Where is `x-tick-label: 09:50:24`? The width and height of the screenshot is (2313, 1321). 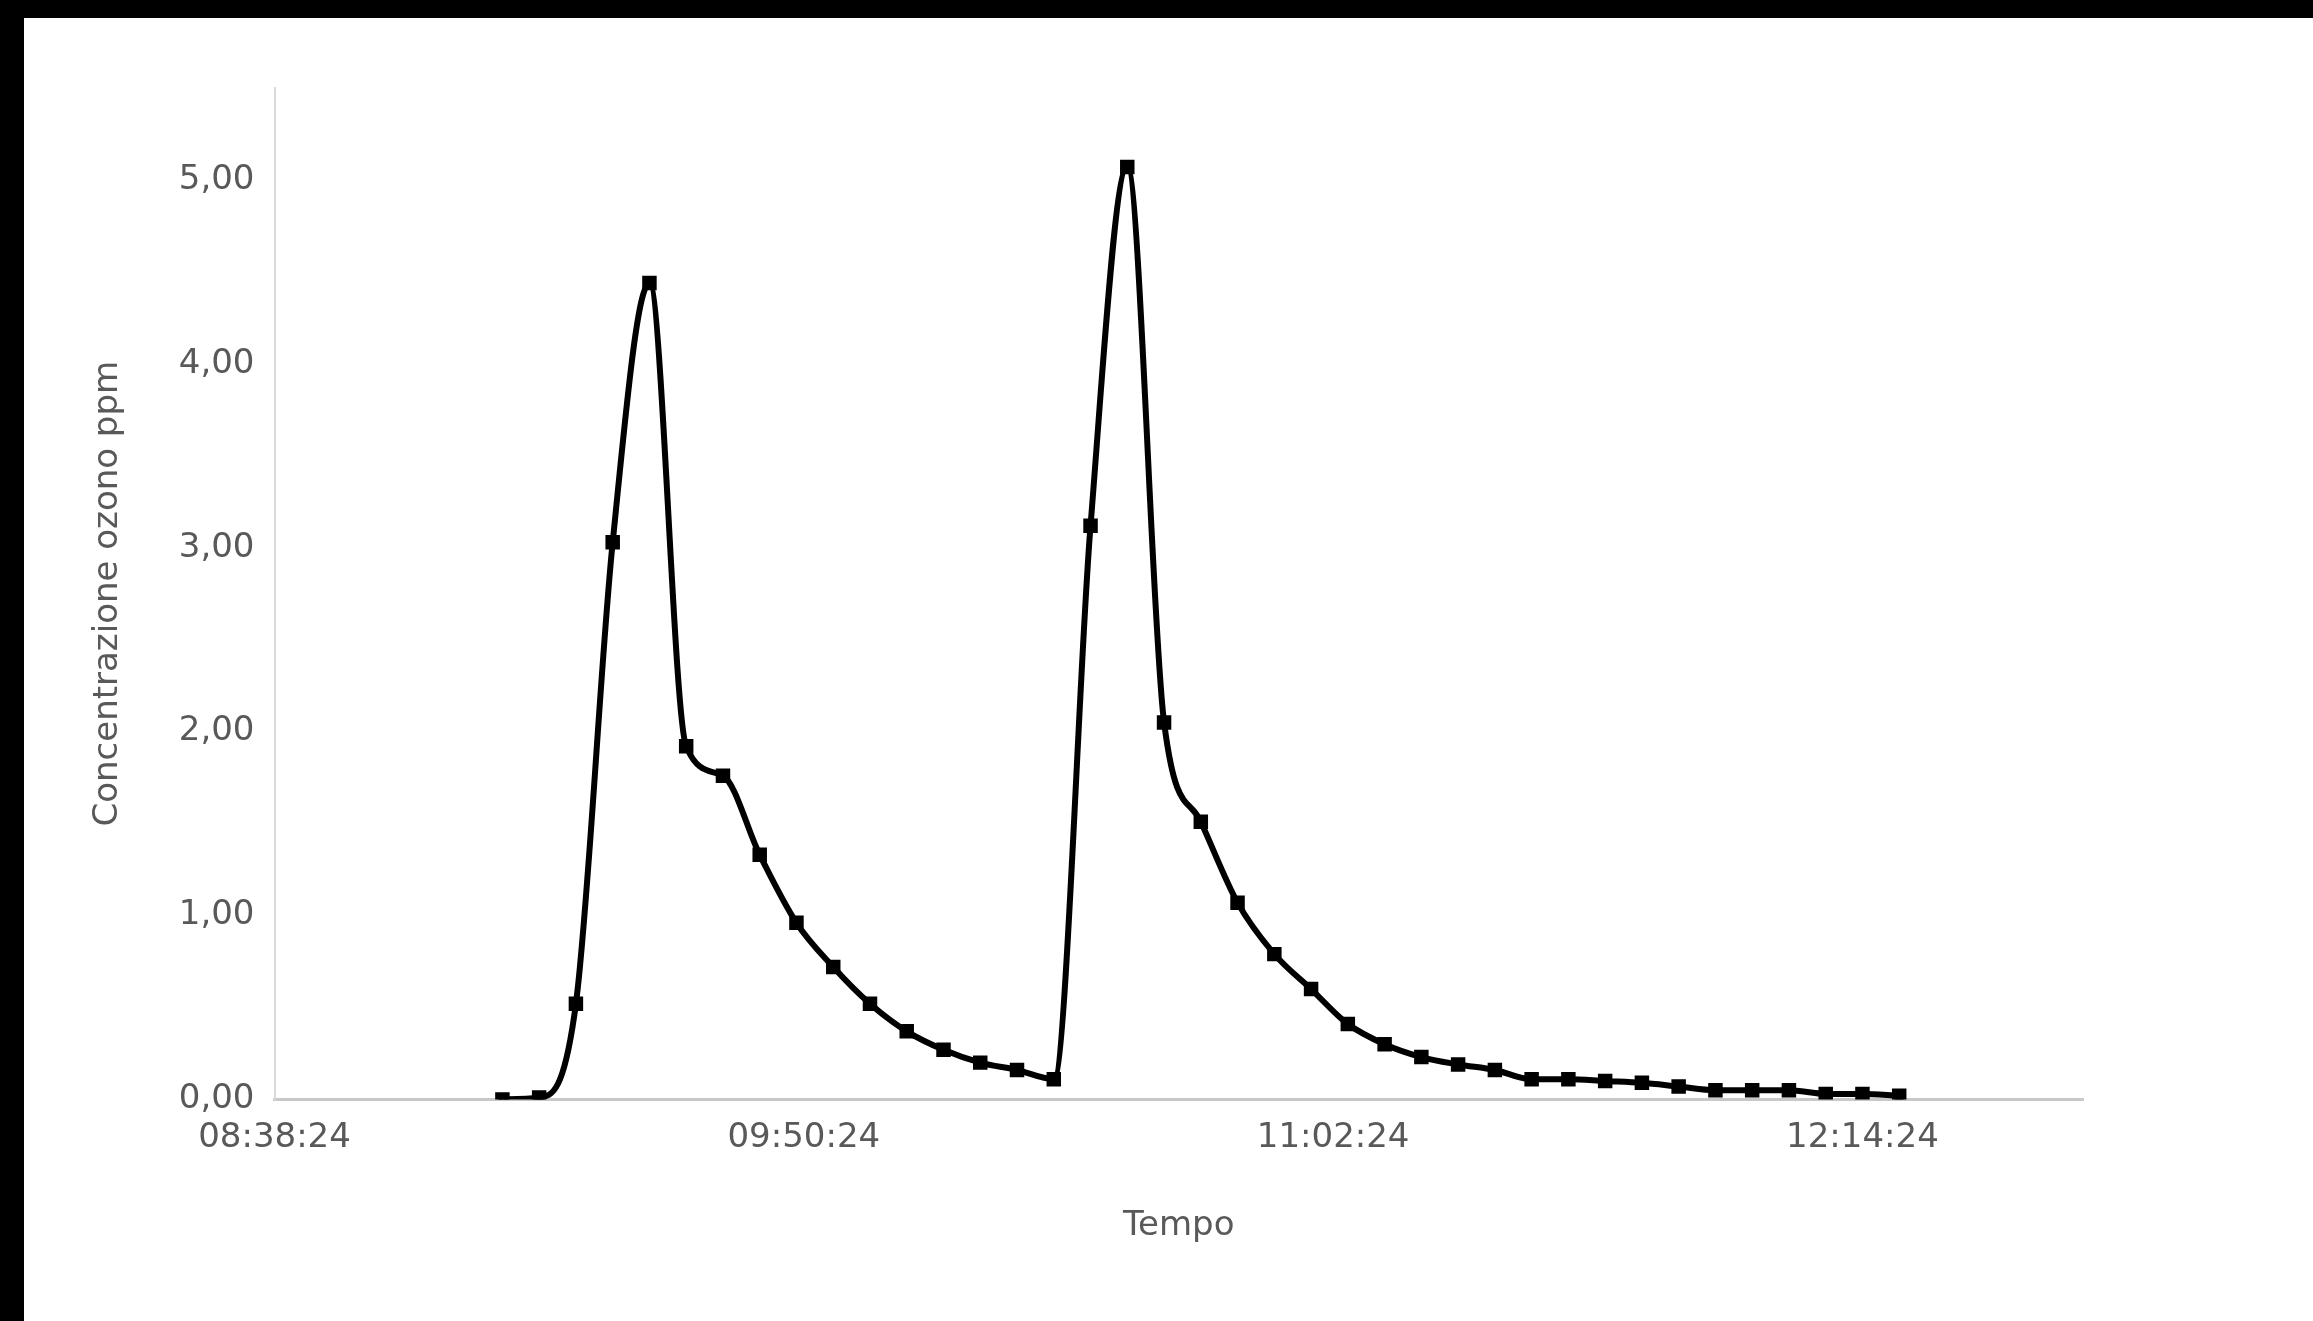 x-tick-label: 09:50:24 is located at coordinates (804, 1134).